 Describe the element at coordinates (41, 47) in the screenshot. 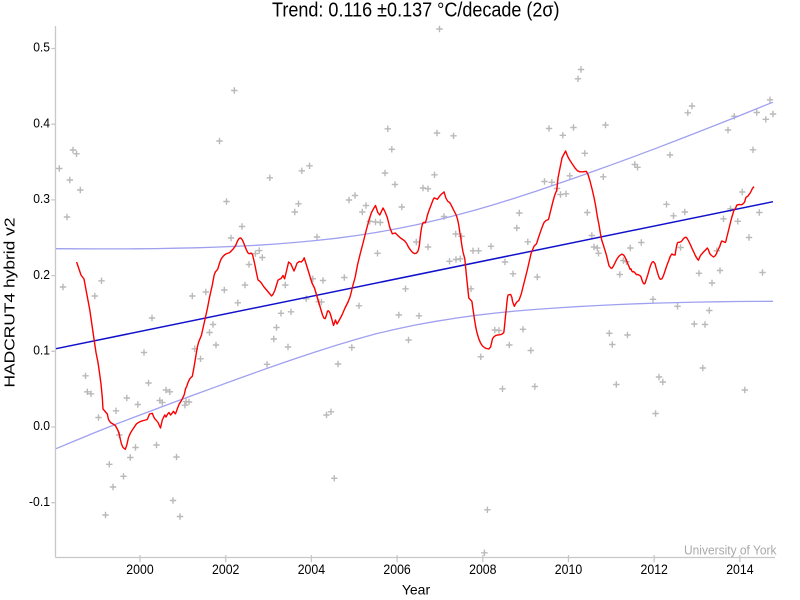

I see `svg-text: 0.5` at that location.